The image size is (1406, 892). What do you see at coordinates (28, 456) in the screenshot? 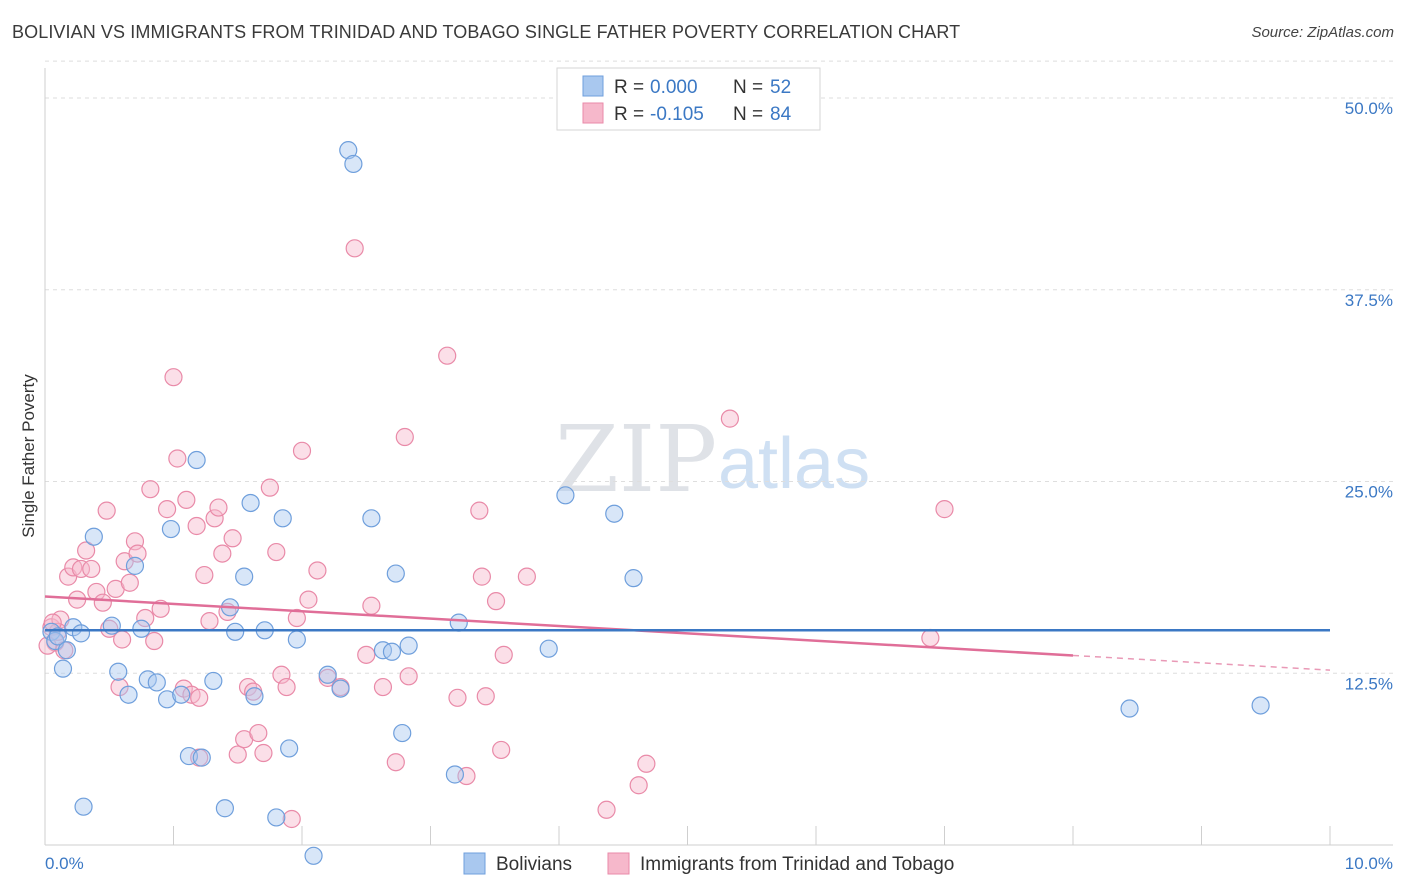
I see `y-axis-label: Single Father Poverty` at bounding box center [28, 456].